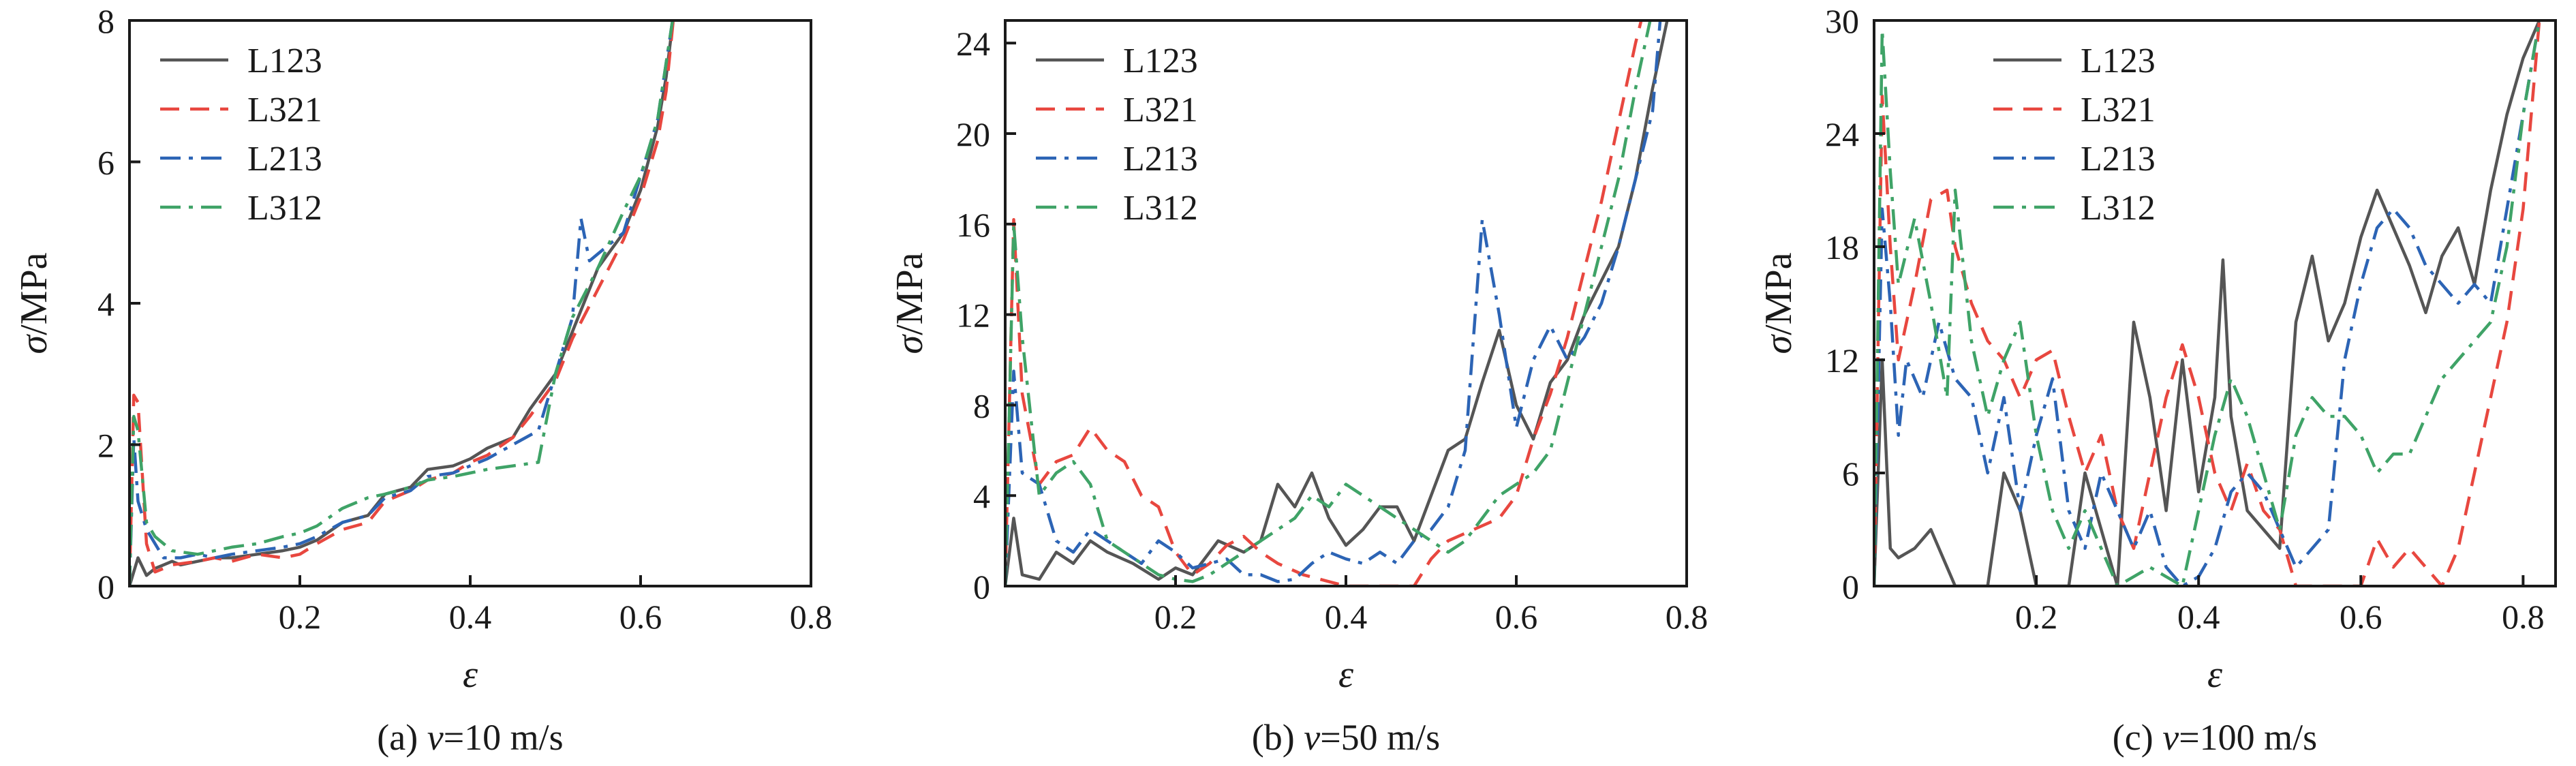 Image resolution: width=2576 pixels, height=766 pixels. I want to click on y-tick-label: 20, so click(973, 134).